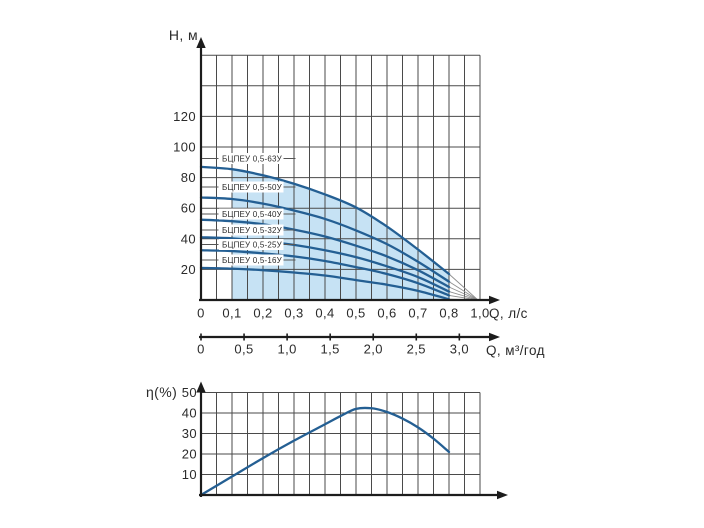 This screenshot has height=528, width=704. I want to click on head-tick-label-80: 80, so click(188, 177).